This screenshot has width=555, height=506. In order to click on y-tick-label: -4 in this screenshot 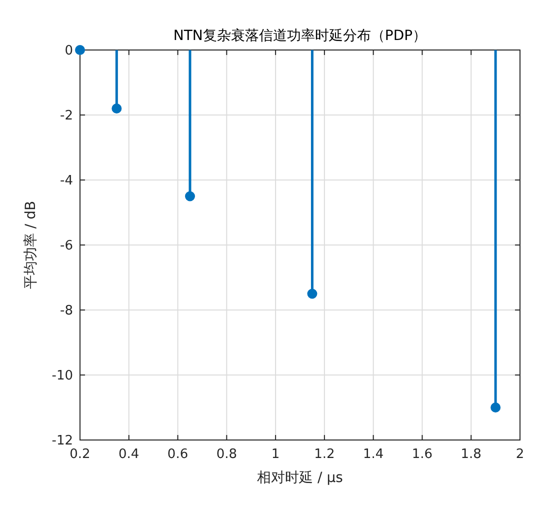, I will do `click(66, 181)`.